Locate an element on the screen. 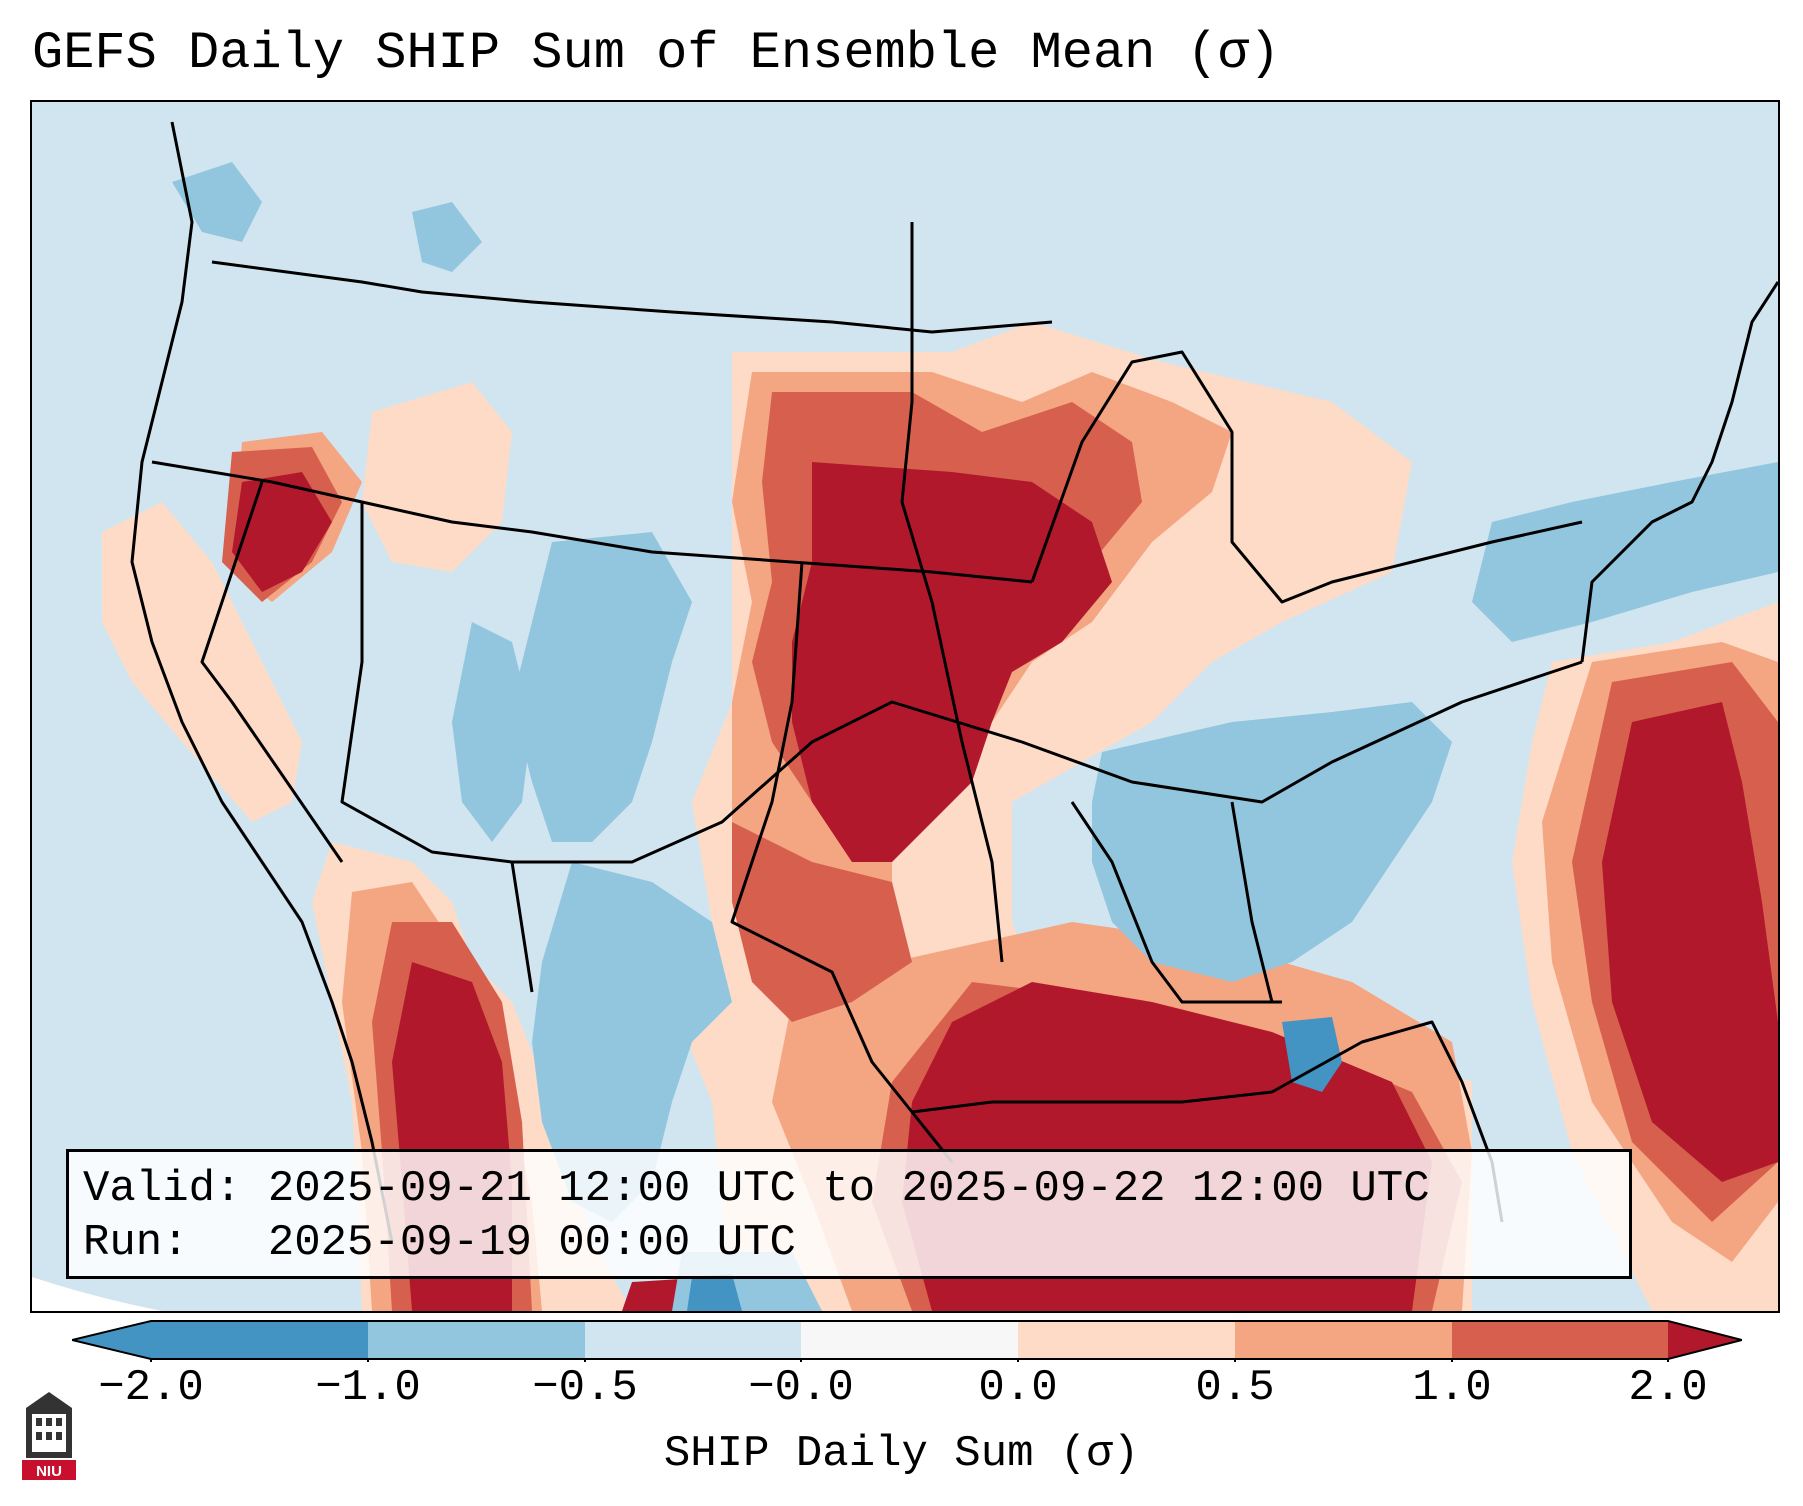 The image size is (1803, 1506). anomaly-strong-negative is located at coordinates (1014, 1164).